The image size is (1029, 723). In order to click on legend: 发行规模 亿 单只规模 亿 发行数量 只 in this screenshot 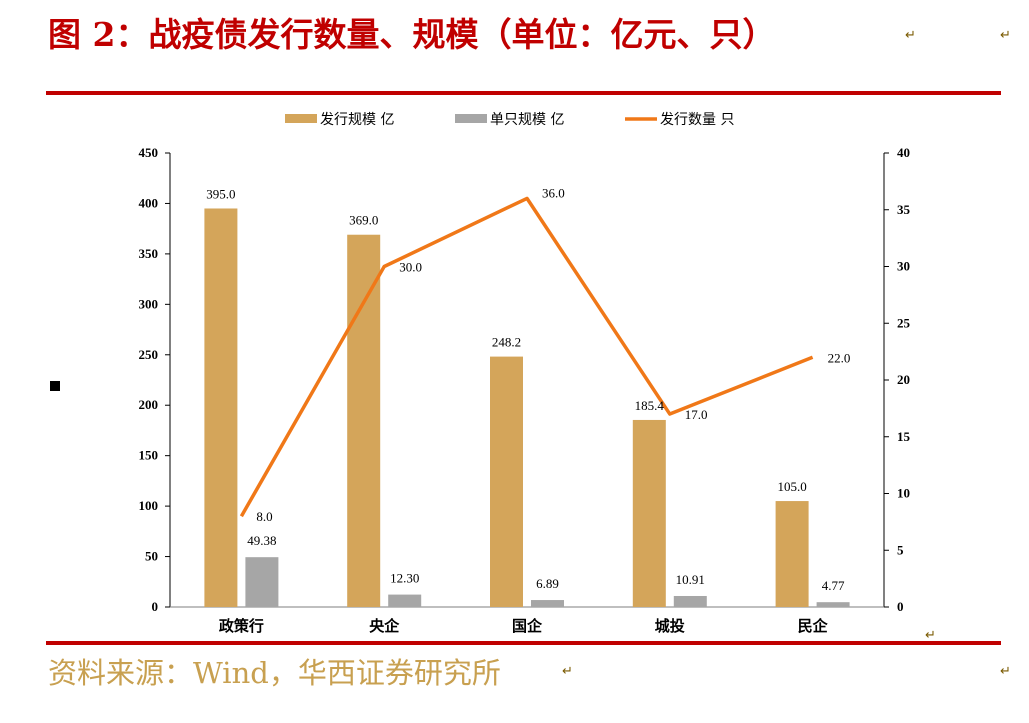, I will do `click(509, 120)`.